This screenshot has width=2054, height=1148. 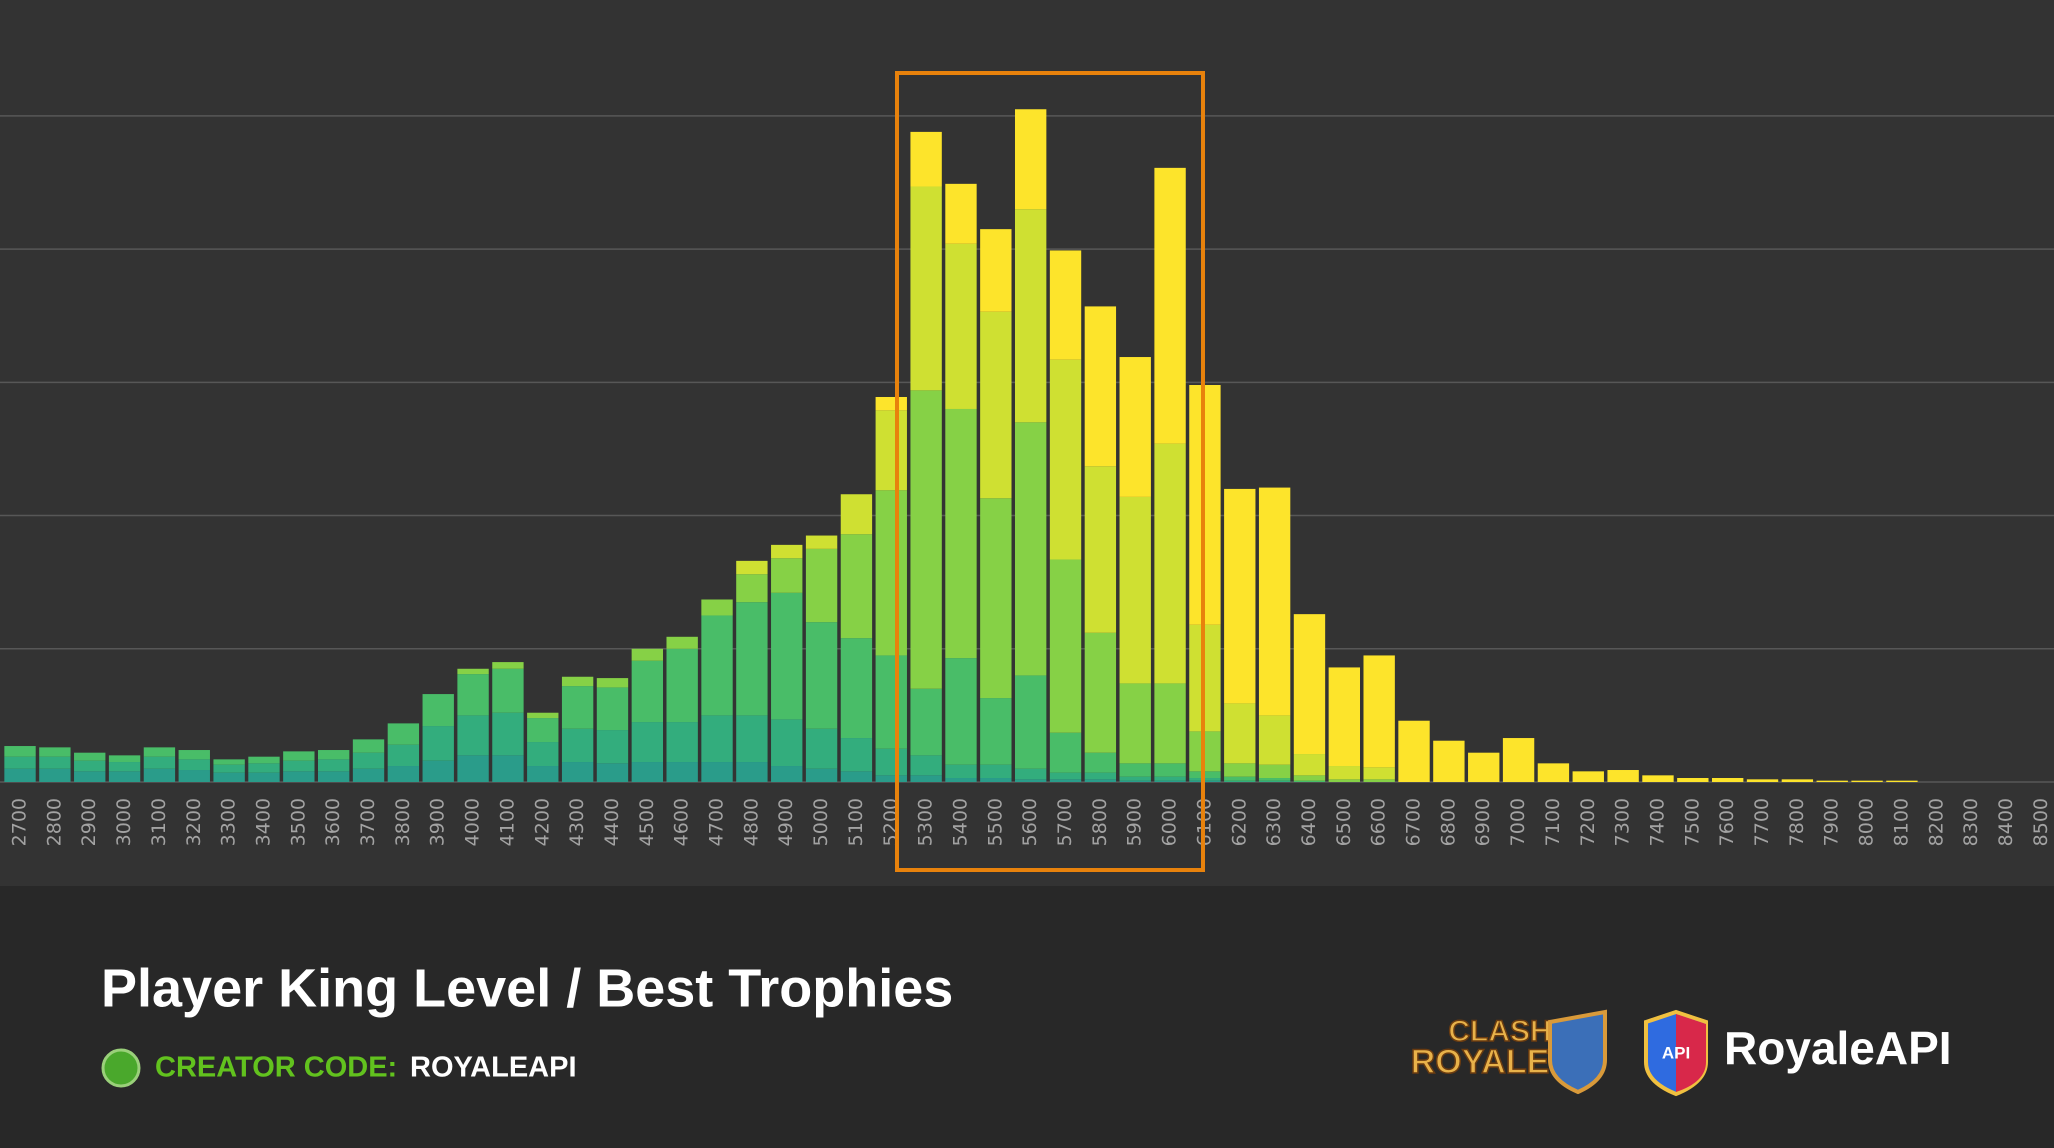 What do you see at coordinates (717, 822) in the screenshot?
I see `x-tick-label: 4700` at bounding box center [717, 822].